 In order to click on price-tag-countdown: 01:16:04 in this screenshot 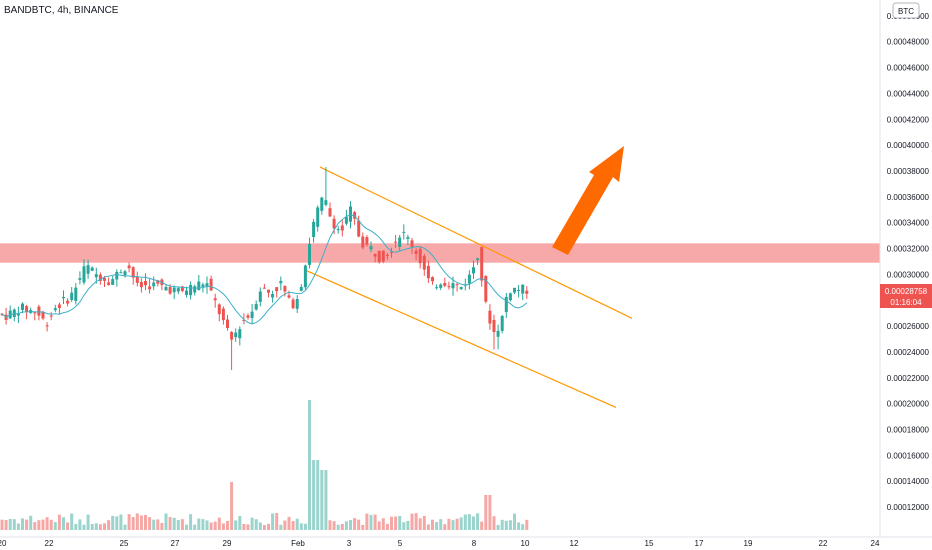, I will do `click(906, 302)`.